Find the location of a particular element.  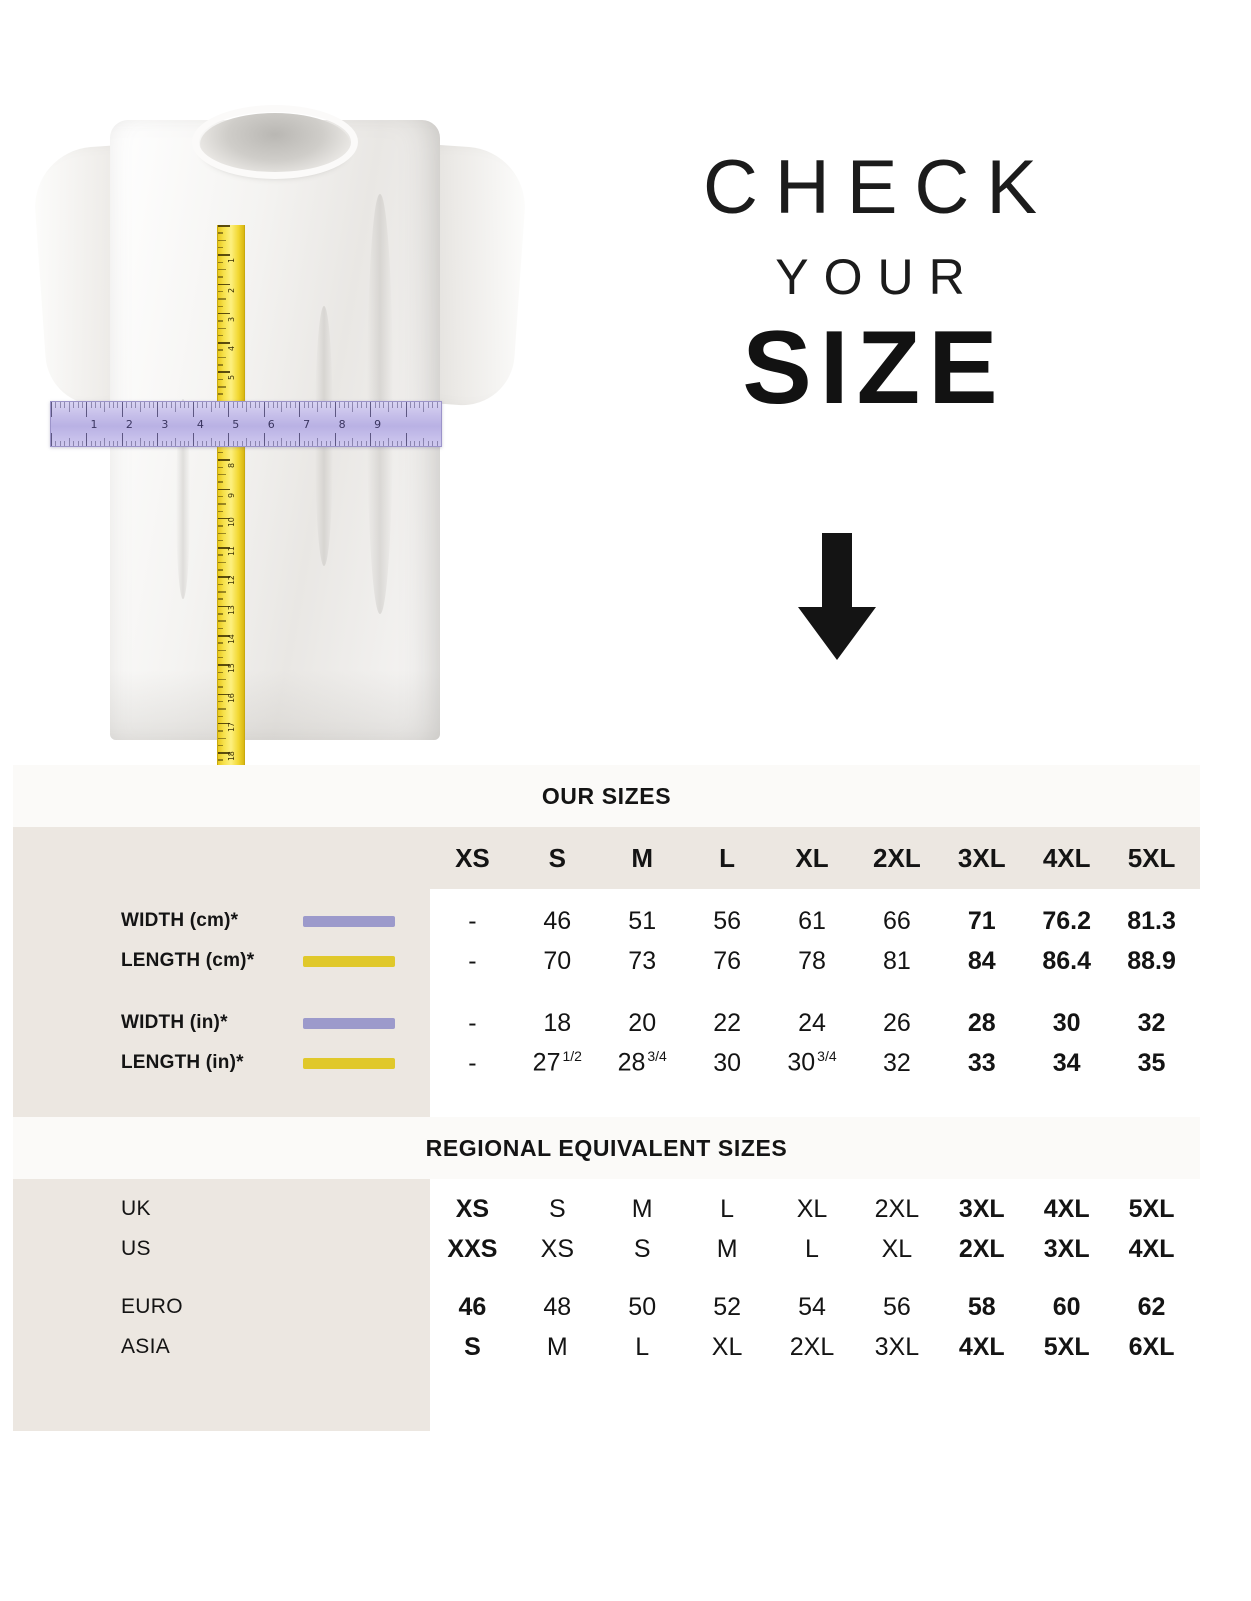

regional-cell: 54 is located at coordinates (812, 1306).